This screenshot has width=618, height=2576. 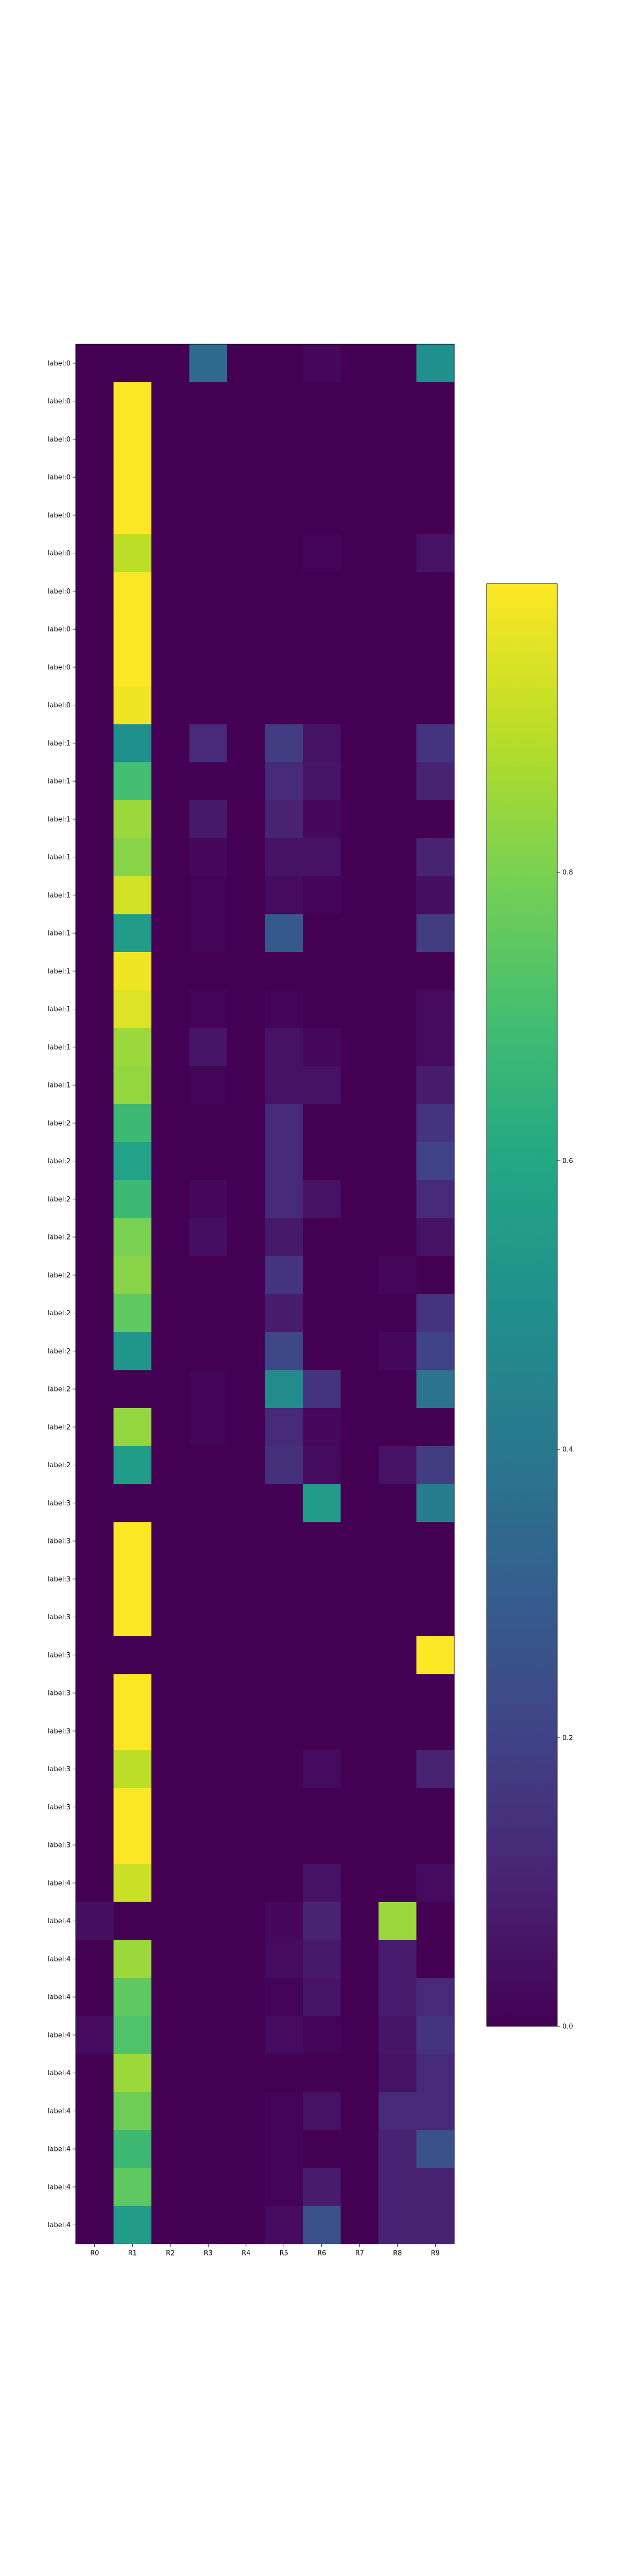 I want to click on colorbar: 0.0 0.2 0.4 0.6 0.8, so click(x=529, y=1307).